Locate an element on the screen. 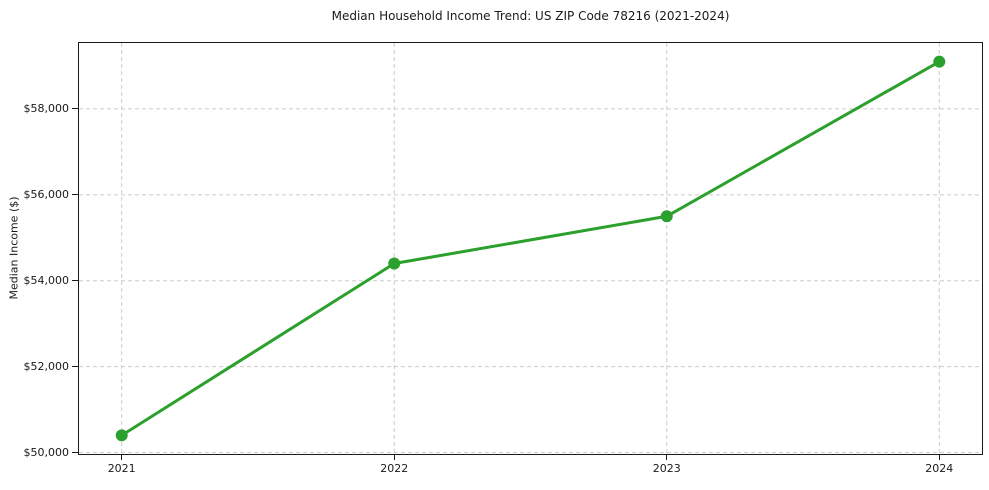  data-point-2024 is located at coordinates (939, 61).